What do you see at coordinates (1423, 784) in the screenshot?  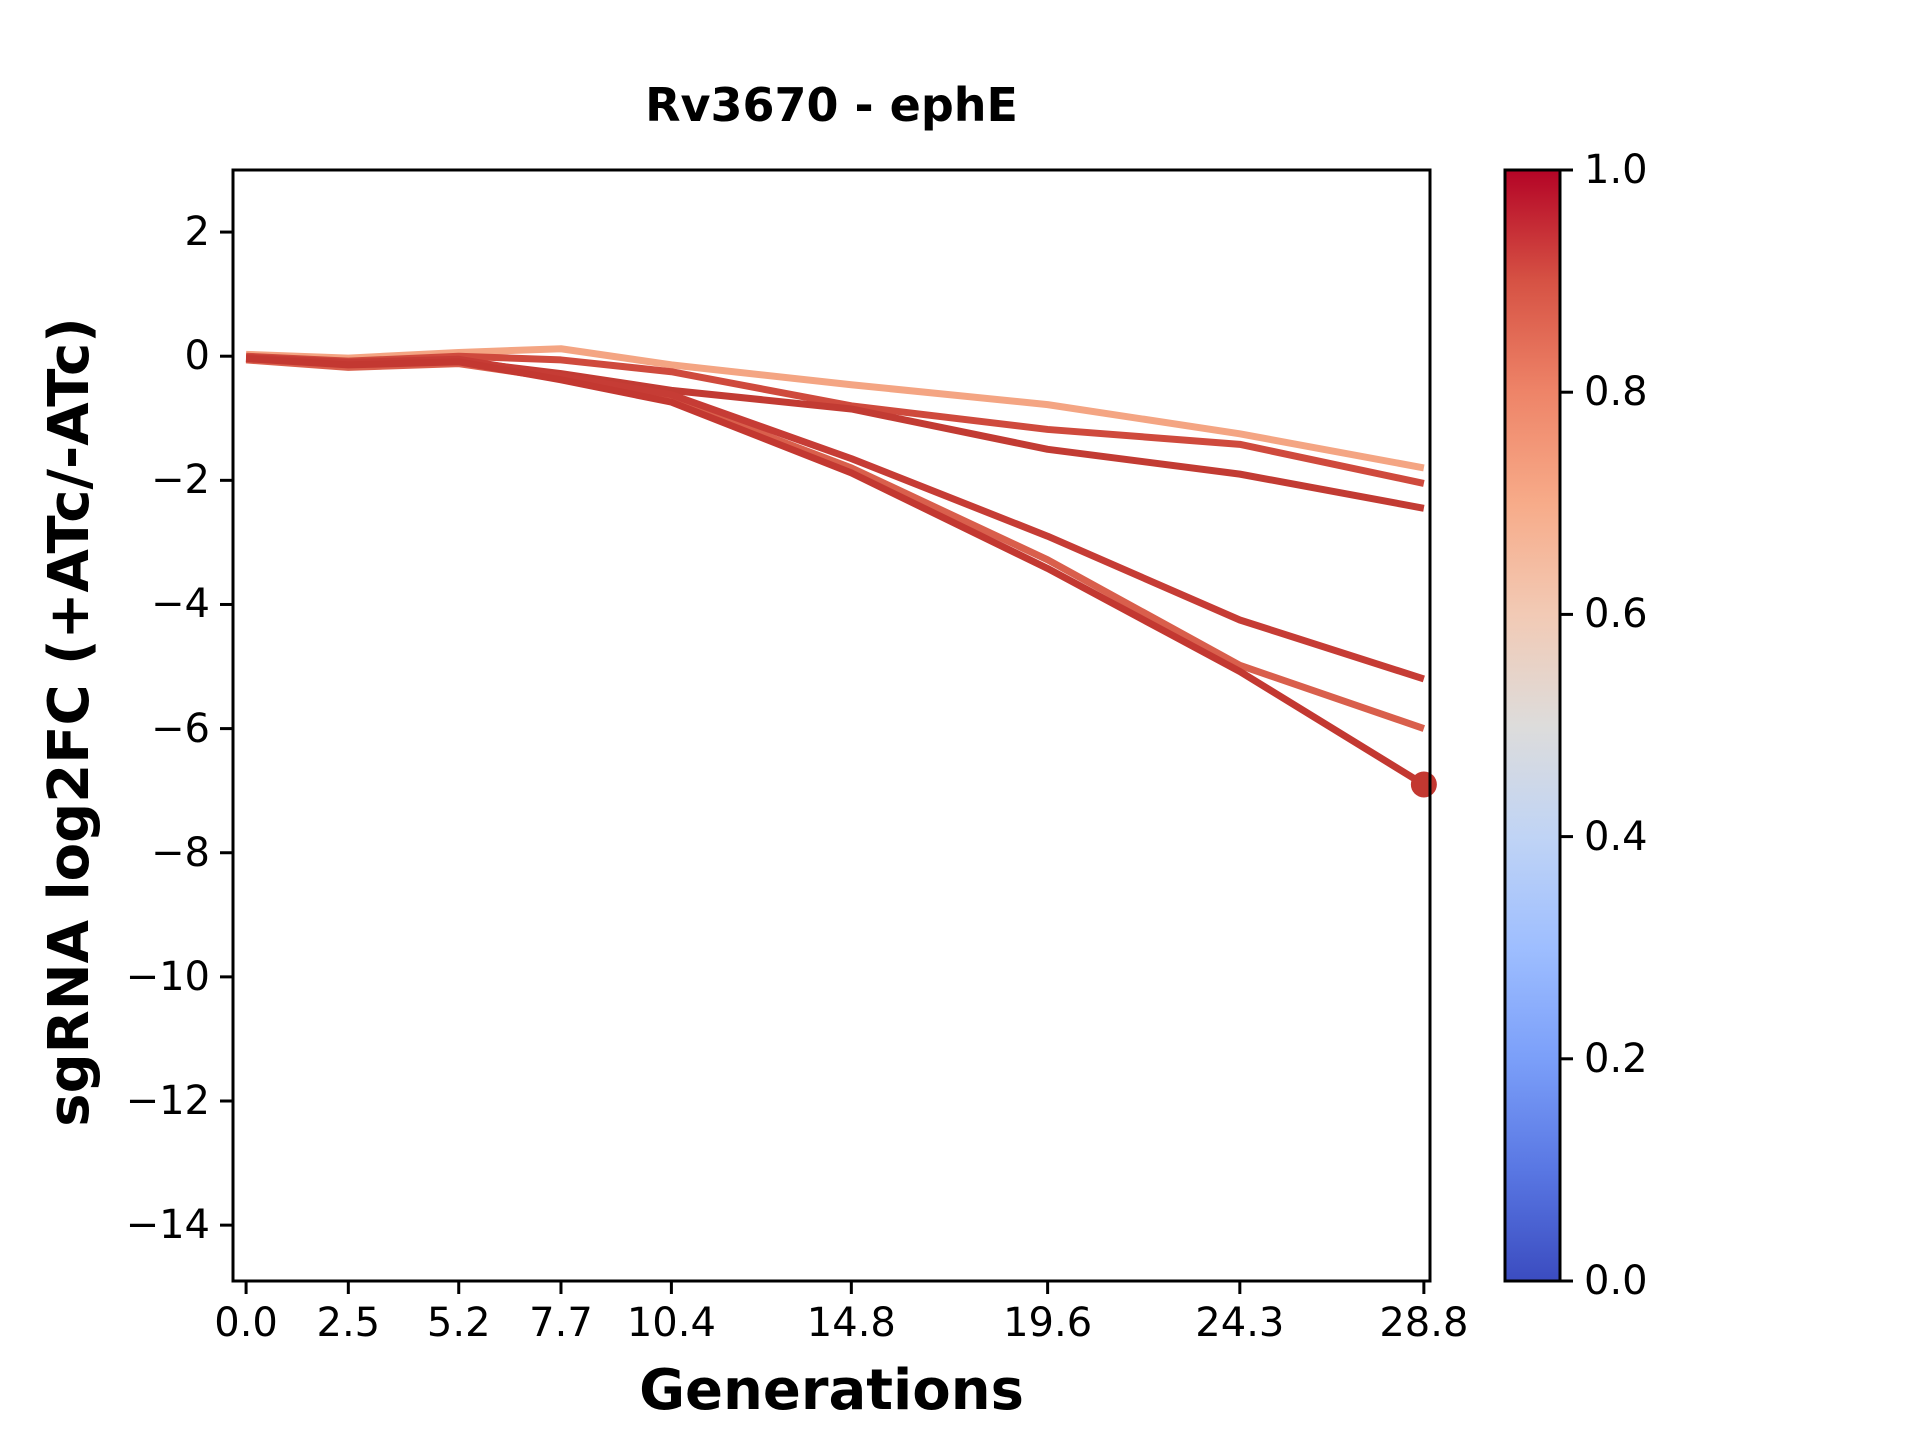 I see `series-end-marker` at bounding box center [1423, 784].